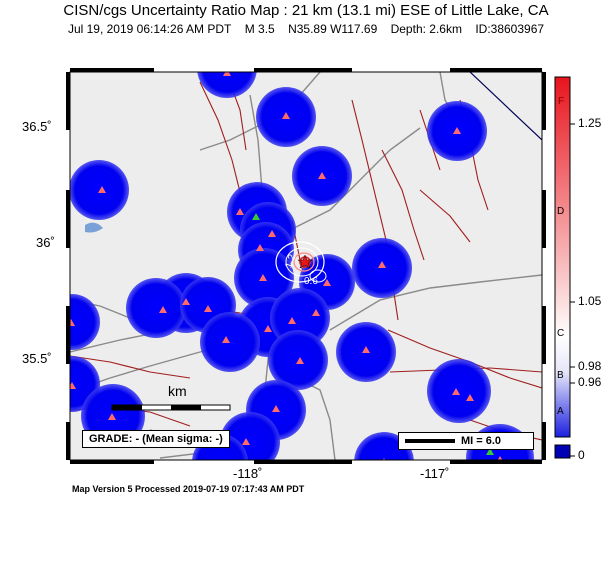  Describe the element at coordinates (426, 29) in the screenshot. I see `event-depth: Depth: 2.6km` at that location.